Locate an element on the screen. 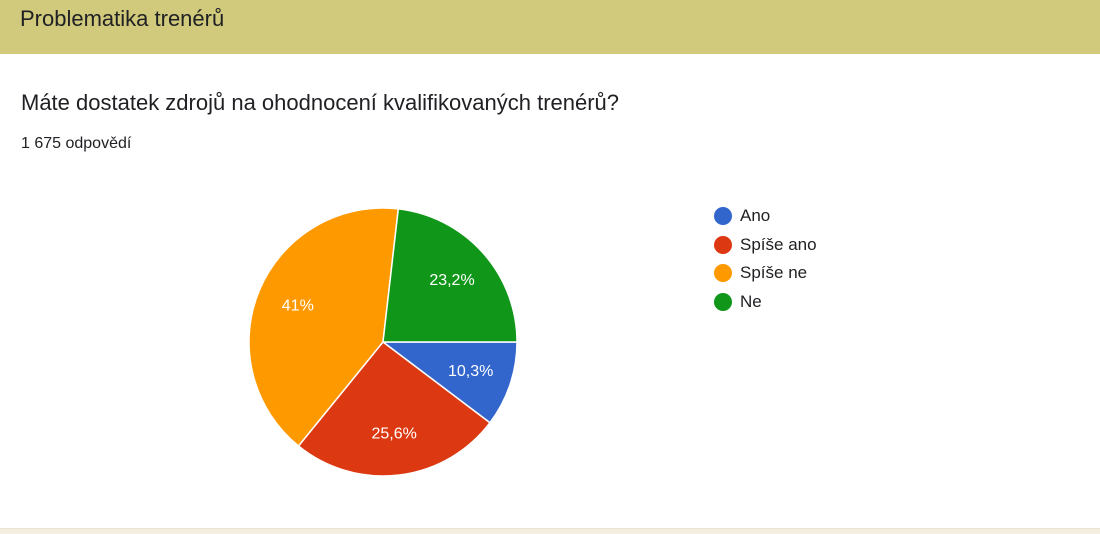  pie-slice-spise-ne is located at coordinates (324, 327).